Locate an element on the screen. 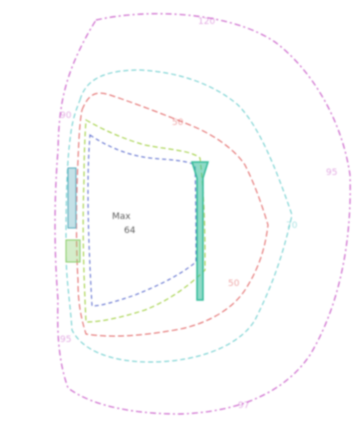 This screenshot has width=356, height=422. iso-label-outer-bottom-left: 95 is located at coordinates (65, 340).